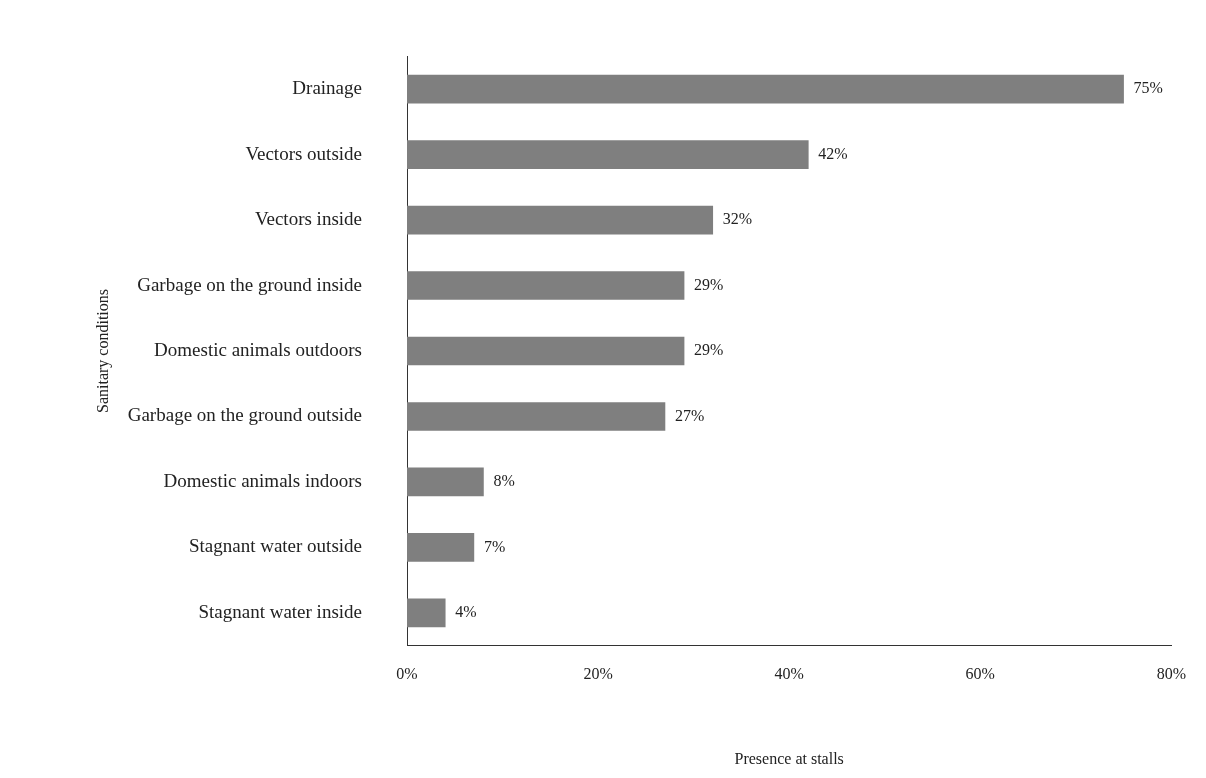 Image resolution: width=1206 pixels, height=778 pixels. I want to click on y-tick-label: Garbage on the ground outside, so click(244, 415).